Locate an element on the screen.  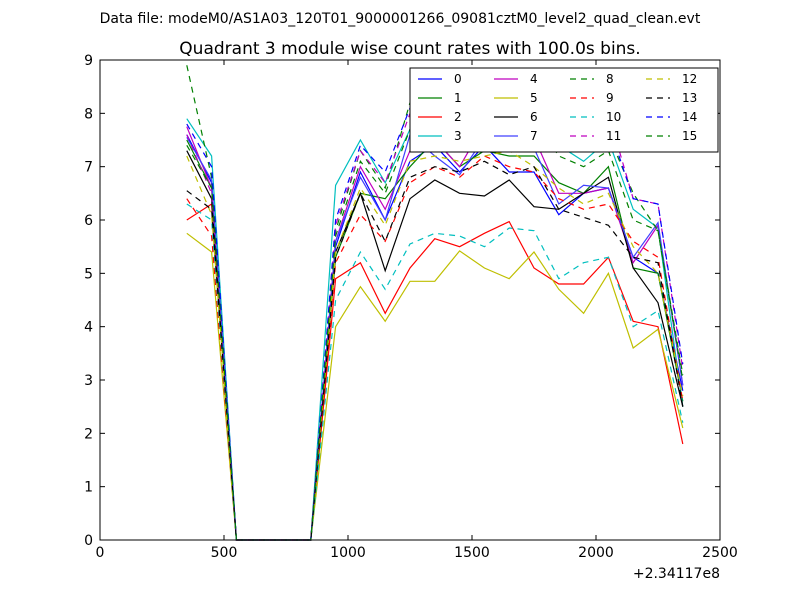
legend-label-2: 2 is located at coordinates (458, 117).